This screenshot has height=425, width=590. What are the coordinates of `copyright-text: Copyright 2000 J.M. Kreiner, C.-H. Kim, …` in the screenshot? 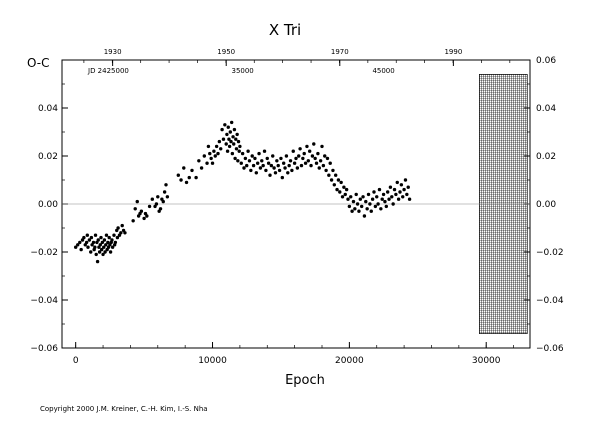 It's located at (124, 409).